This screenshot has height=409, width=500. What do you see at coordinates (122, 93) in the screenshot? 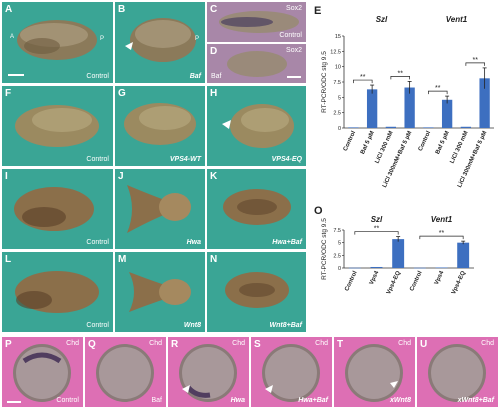
I see `panel-letter: G` at bounding box center [122, 93].